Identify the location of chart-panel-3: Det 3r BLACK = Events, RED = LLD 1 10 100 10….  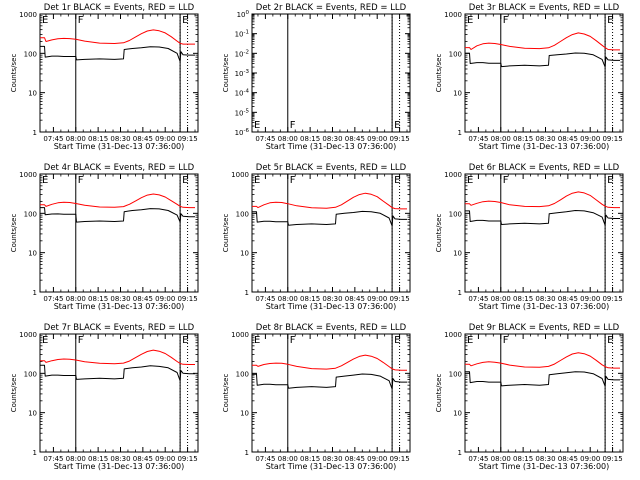
(529, 77).